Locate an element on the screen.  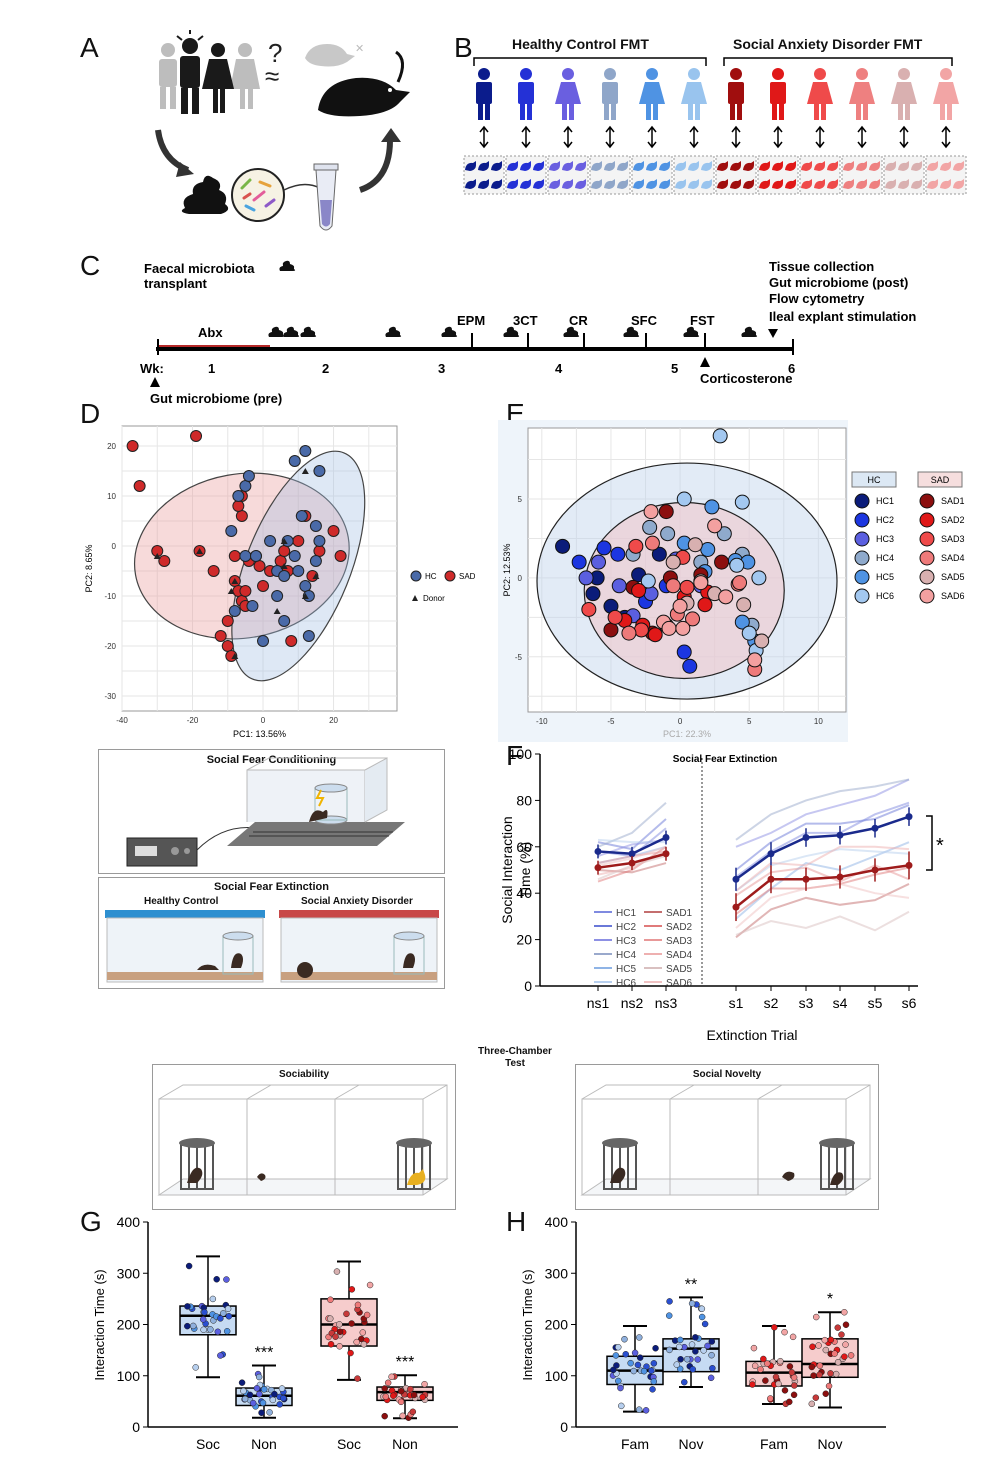
cort-triangle is located at coordinates (705, 362).